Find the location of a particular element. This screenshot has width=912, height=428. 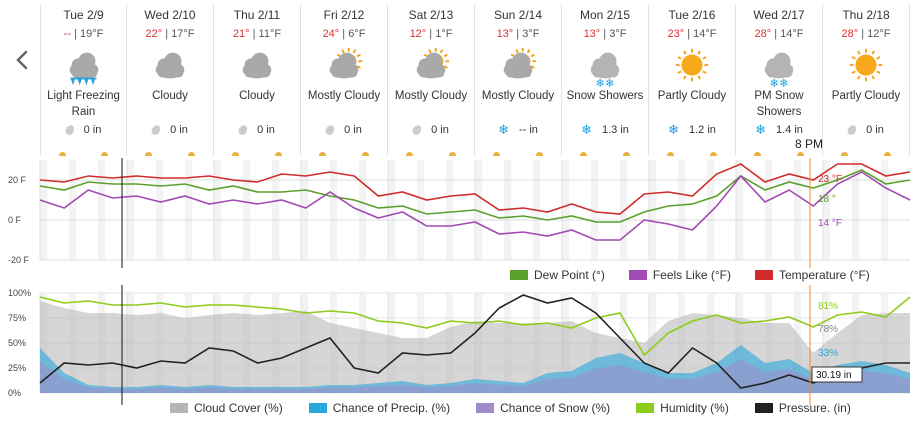

legend-item-cloud: Cloud Cover (%) is located at coordinates (226, 408).